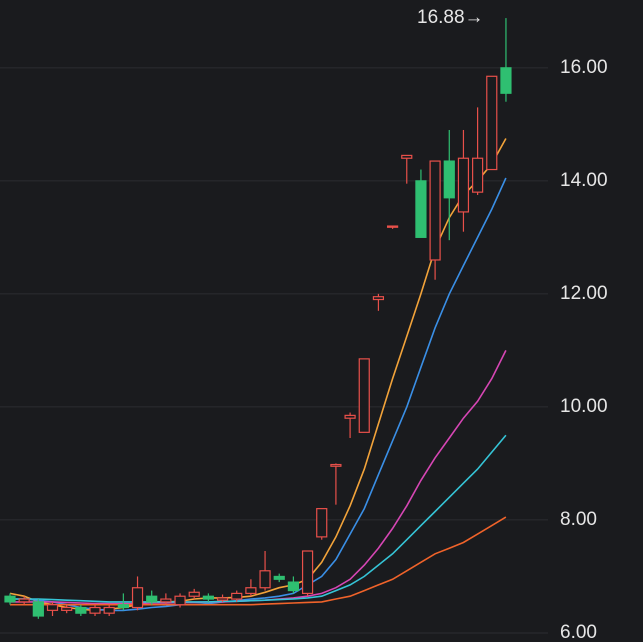  Describe the element at coordinates (584, 293) in the screenshot. I see `y-tick-label: 12.00` at that location.